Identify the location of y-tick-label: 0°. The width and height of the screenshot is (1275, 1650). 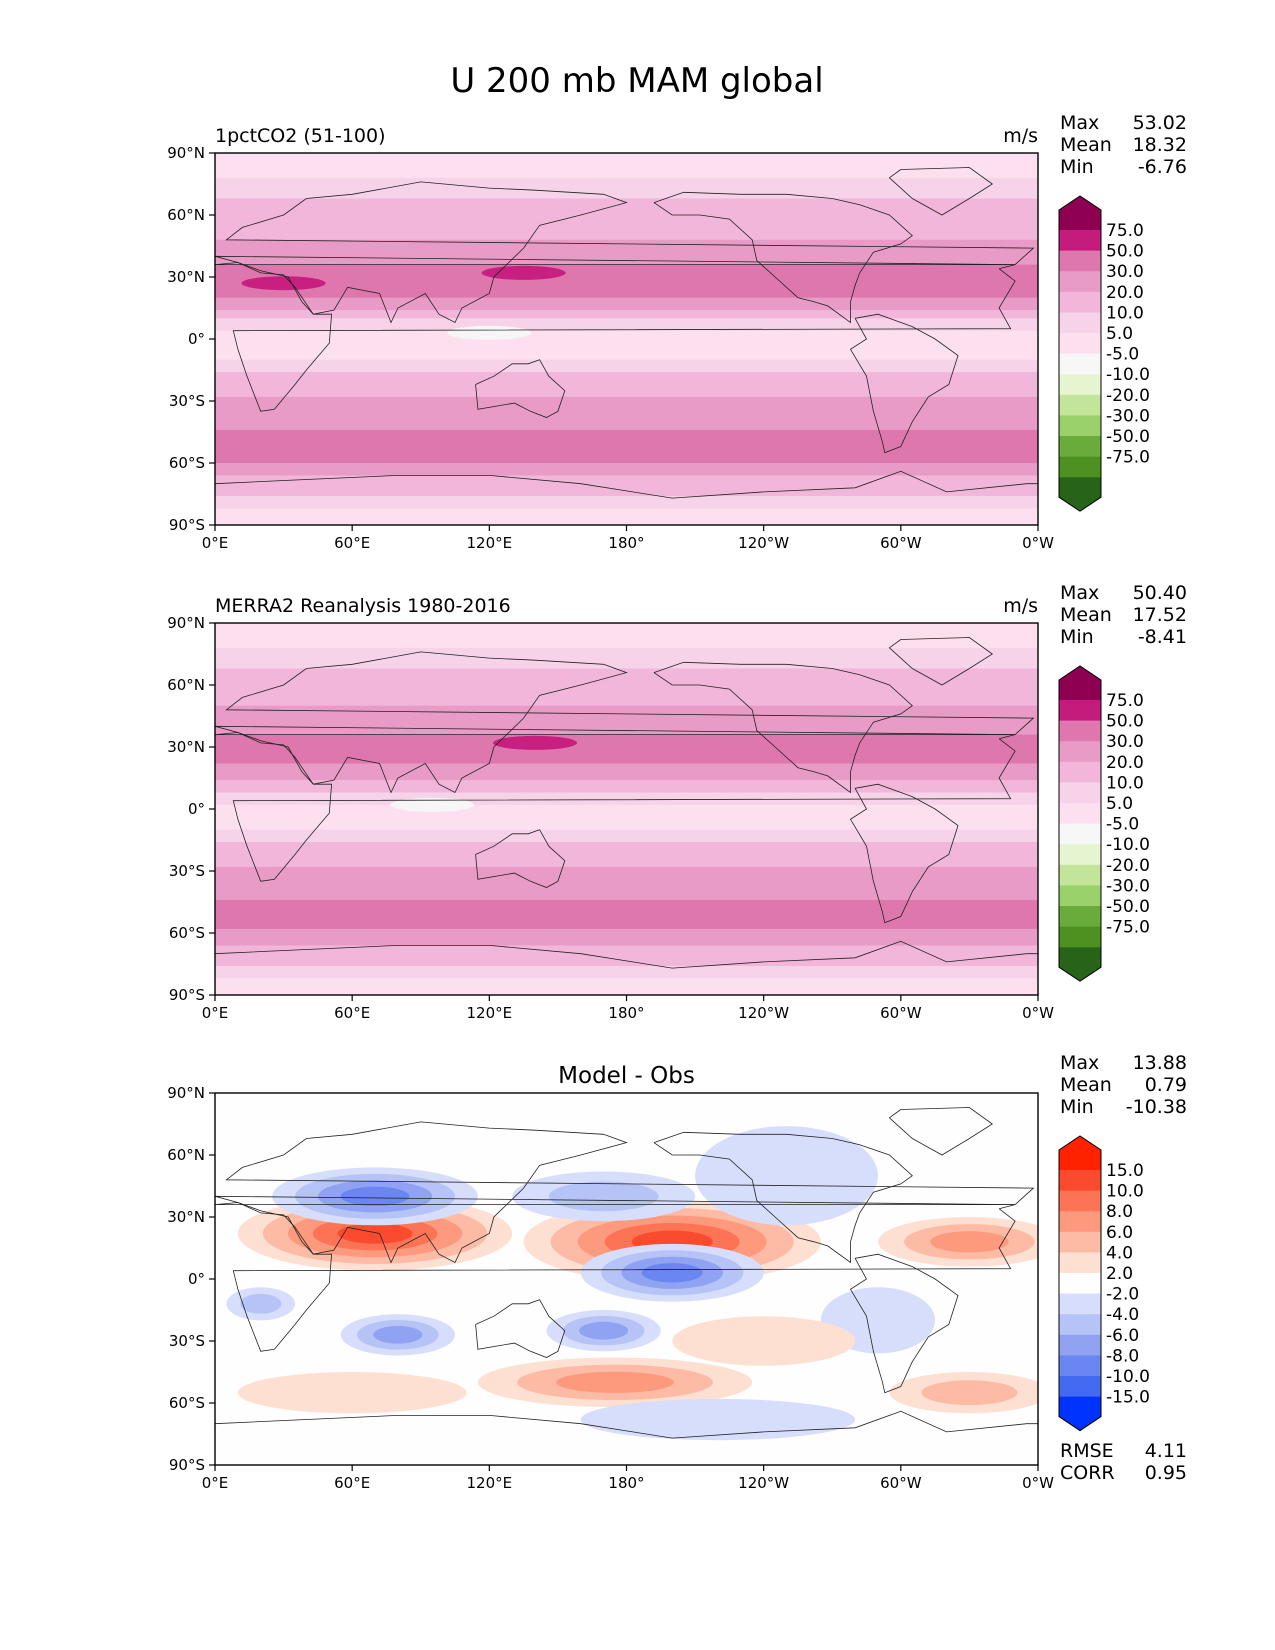
(196, 339).